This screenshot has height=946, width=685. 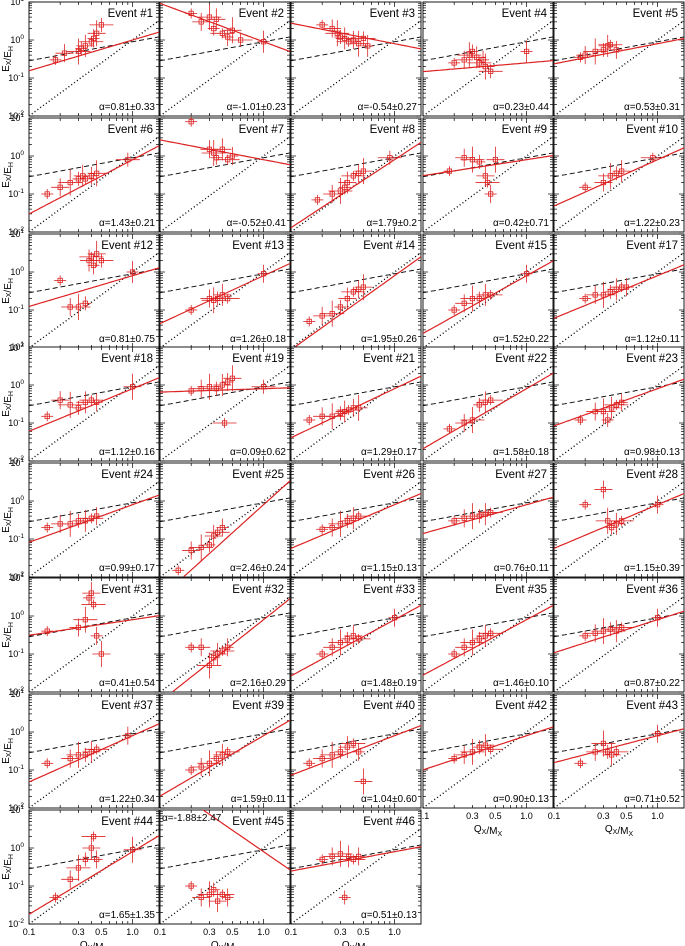 What do you see at coordinates (127, 223) in the screenshot?
I see `alpha-label: α=1.43±0.21` at bounding box center [127, 223].